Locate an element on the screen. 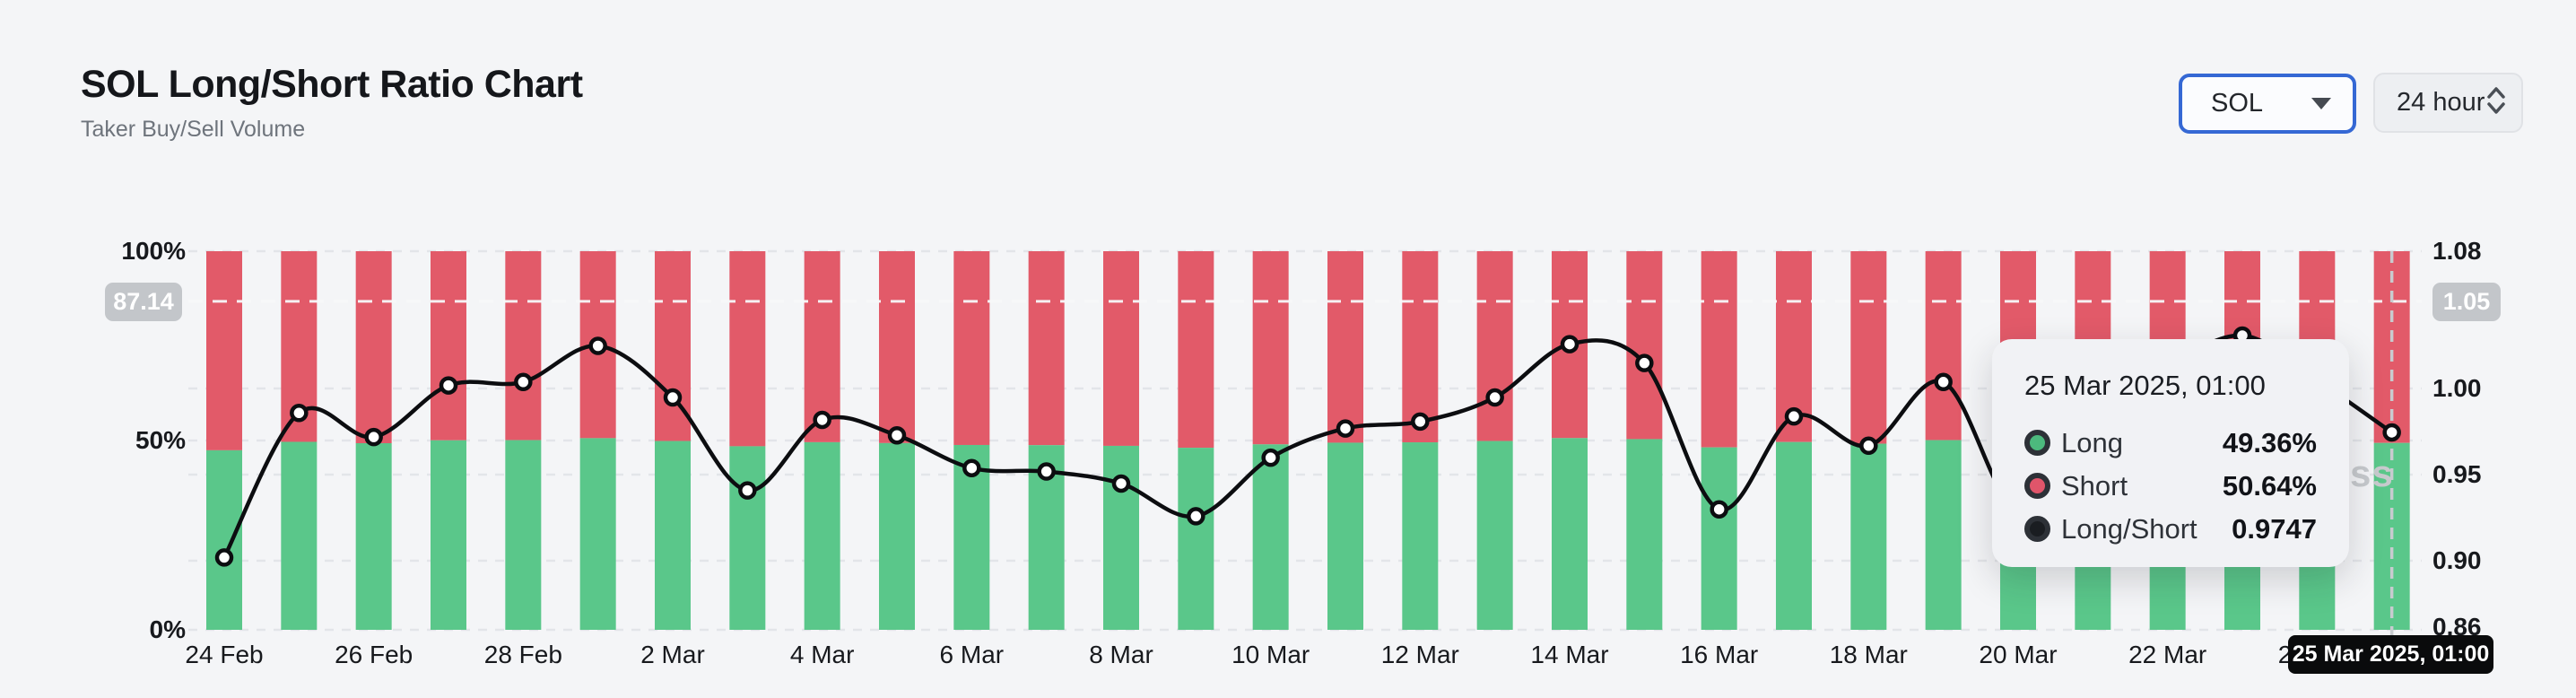 The width and height of the screenshot is (2576, 698). tooltip-row-value: 50.64% is located at coordinates (2269, 485).